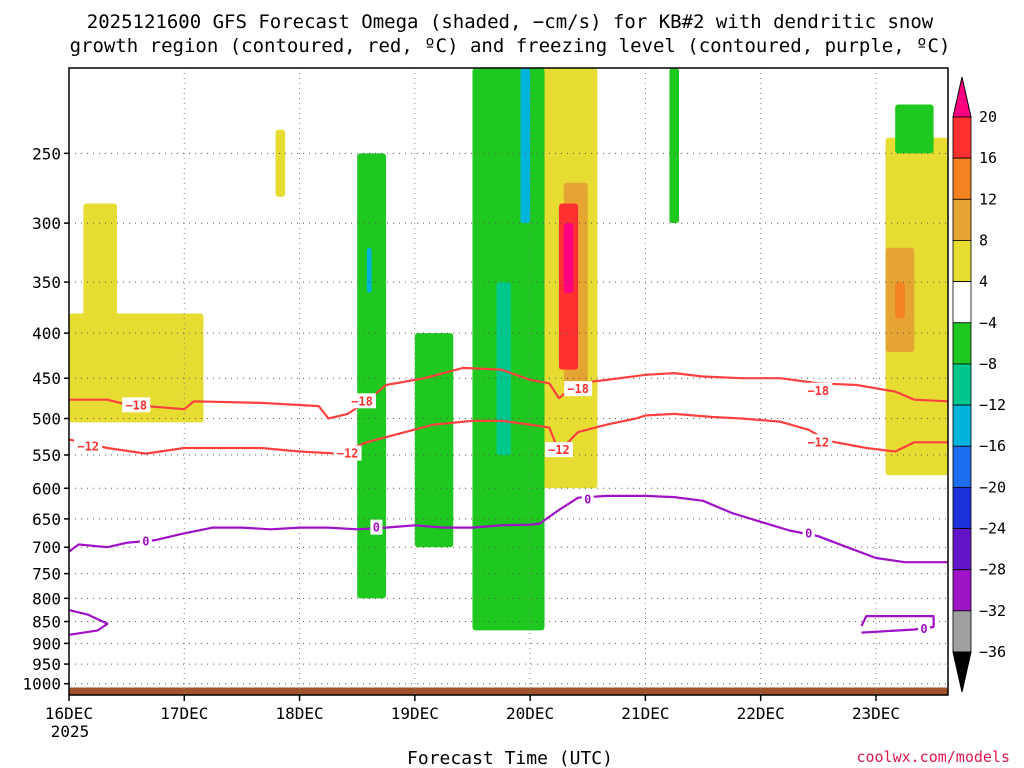 Image resolution: width=1024 pixels, height=768 pixels. What do you see at coordinates (988, 199) in the screenshot?
I see `colorbar-label: 12` at bounding box center [988, 199].